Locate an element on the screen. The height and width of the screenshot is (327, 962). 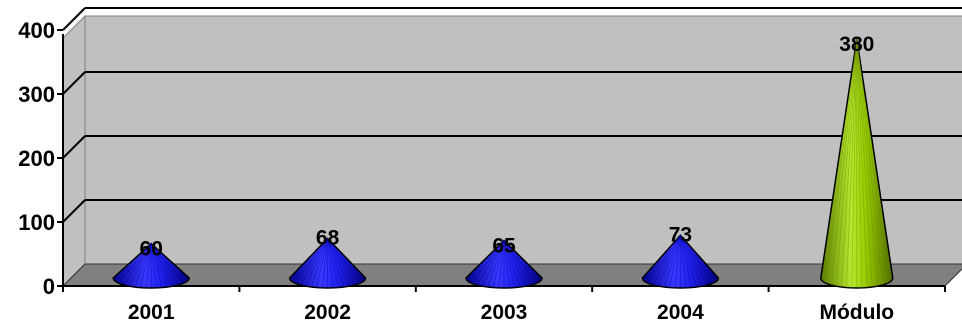
data-label: 65 is located at coordinates (504, 245).